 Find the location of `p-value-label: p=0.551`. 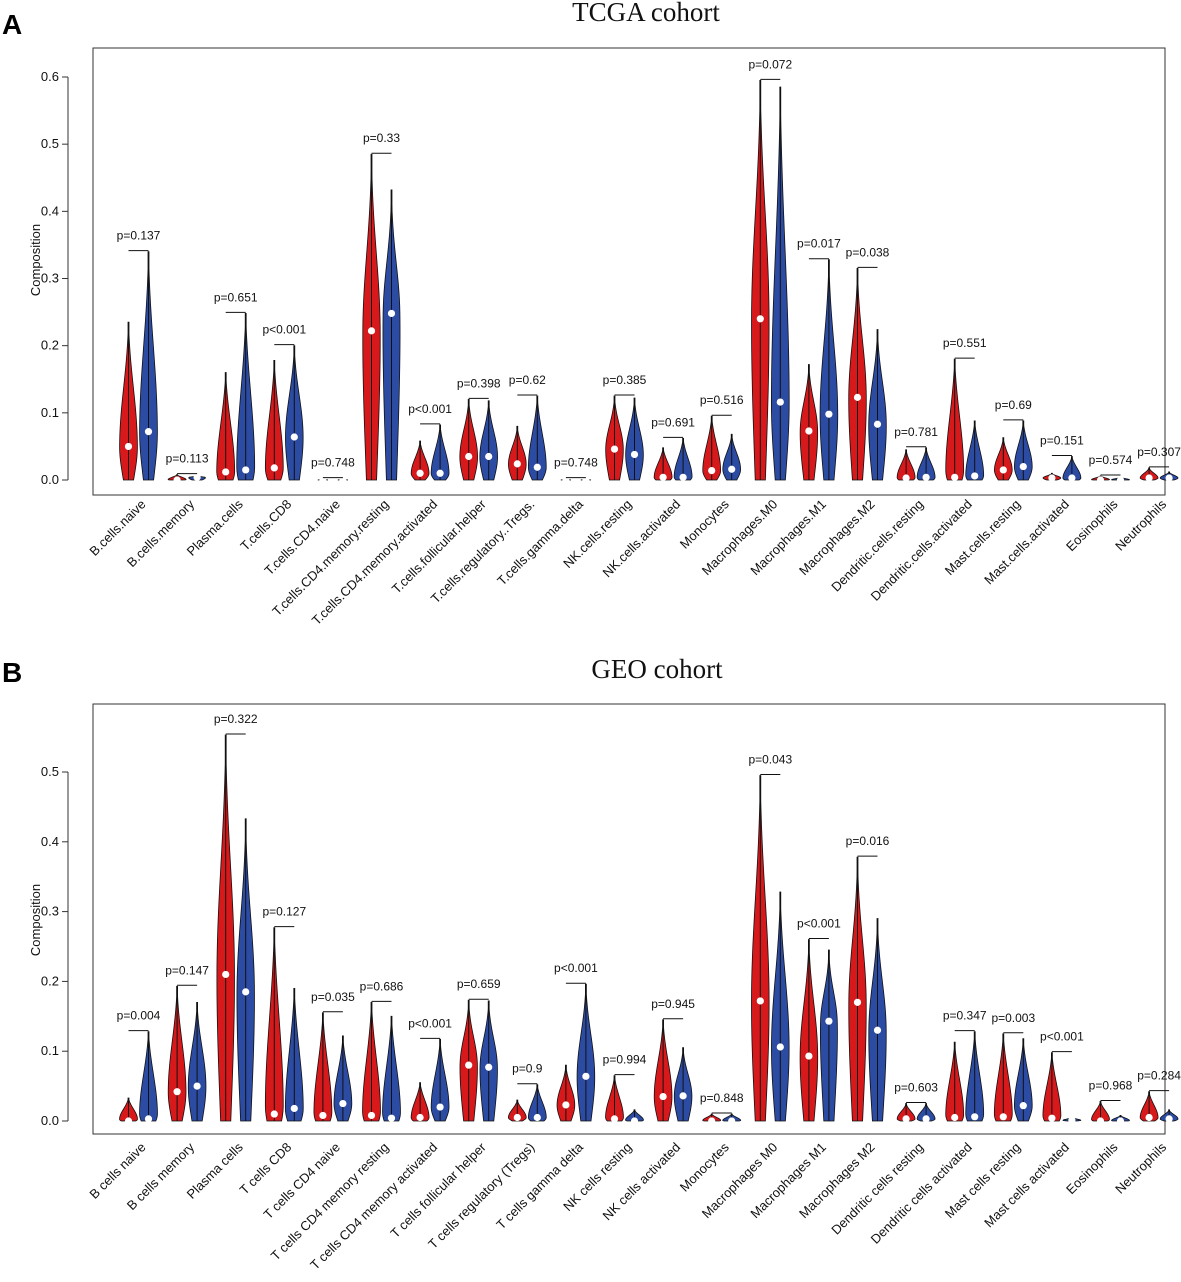

p-value-label: p=0.551 is located at coordinates (965, 343).